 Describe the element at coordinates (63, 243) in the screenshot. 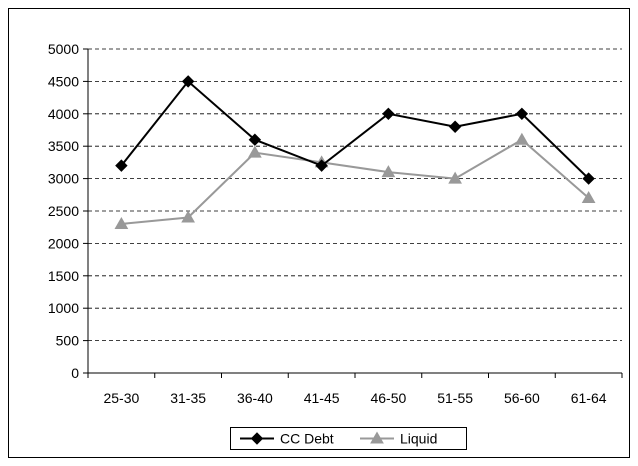

I see `y-tick-label: 2000` at that location.